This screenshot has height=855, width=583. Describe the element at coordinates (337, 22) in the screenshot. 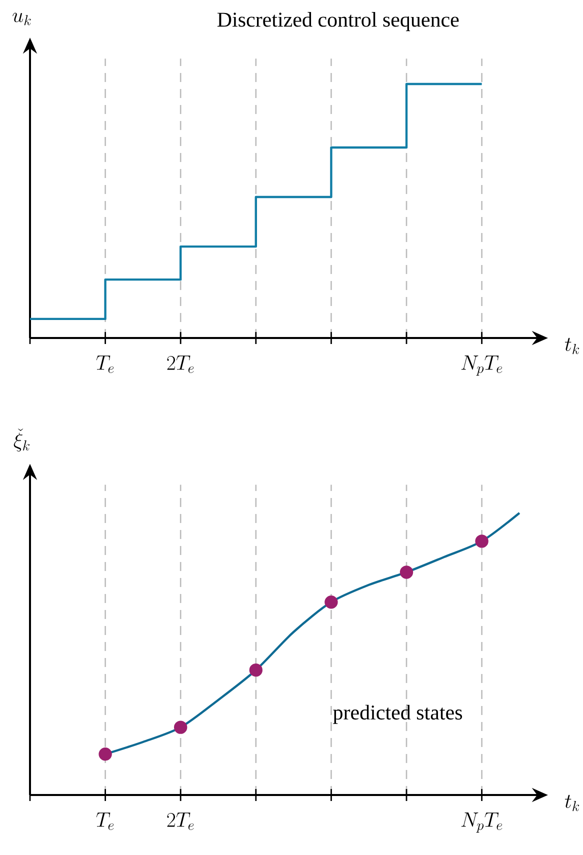

I see `chart-title: Discretized control sequence` at that location.